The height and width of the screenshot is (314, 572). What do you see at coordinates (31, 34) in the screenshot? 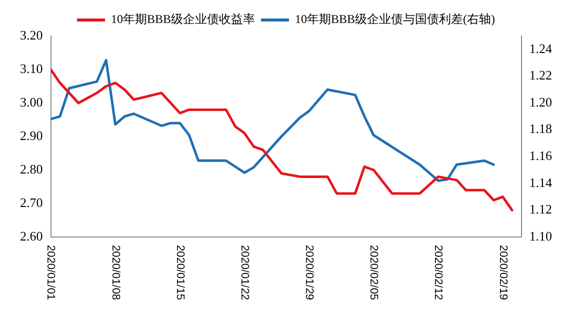
I see `y-tick-label: 3.20` at bounding box center [31, 34].